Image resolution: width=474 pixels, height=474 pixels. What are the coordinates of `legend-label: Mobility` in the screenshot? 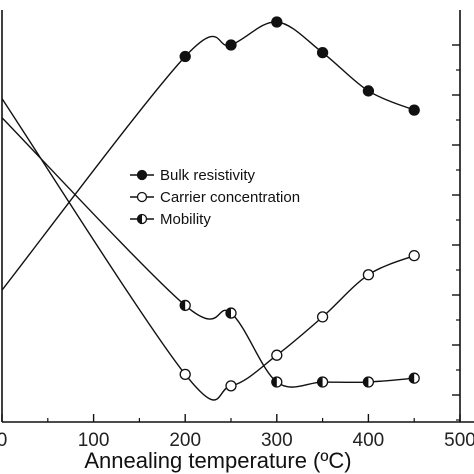 It's located at (185, 219).